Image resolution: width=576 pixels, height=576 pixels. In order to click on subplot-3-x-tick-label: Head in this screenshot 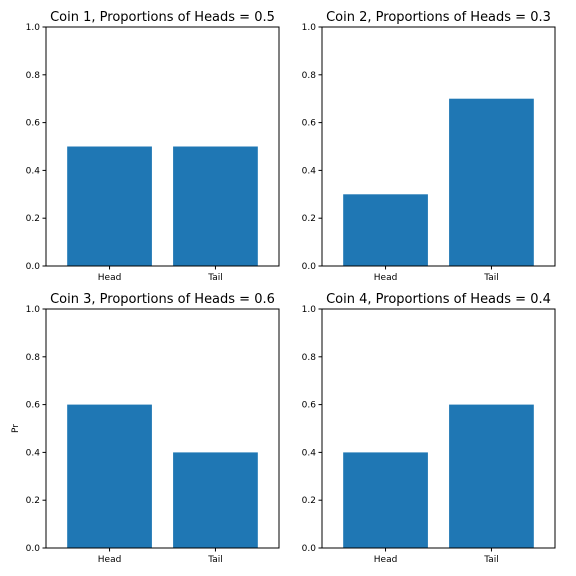, I will do `click(110, 560)`.